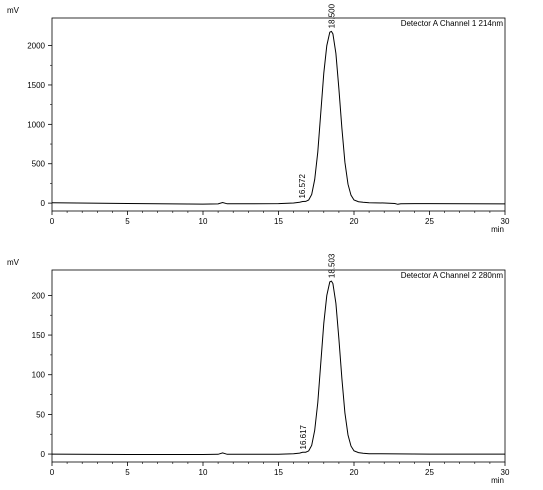  What do you see at coordinates (452, 23) in the screenshot?
I see `legend-entry: Detector A Channel 1 214nm` at bounding box center [452, 23].